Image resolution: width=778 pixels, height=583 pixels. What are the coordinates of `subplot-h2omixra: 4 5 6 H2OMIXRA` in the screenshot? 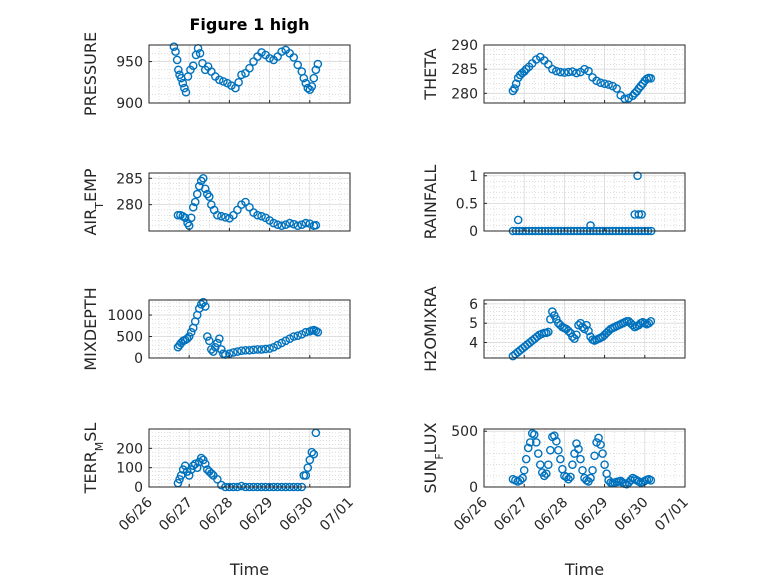 It's located at (553, 329).